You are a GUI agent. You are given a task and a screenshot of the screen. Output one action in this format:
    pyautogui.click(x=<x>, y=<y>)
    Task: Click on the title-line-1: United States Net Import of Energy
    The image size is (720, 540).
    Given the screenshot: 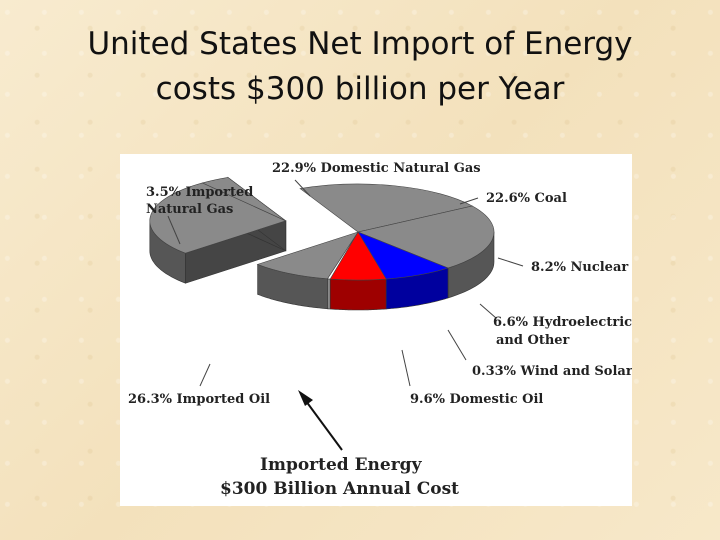 What is the action you would take?
    pyautogui.click(x=360, y=44)
    